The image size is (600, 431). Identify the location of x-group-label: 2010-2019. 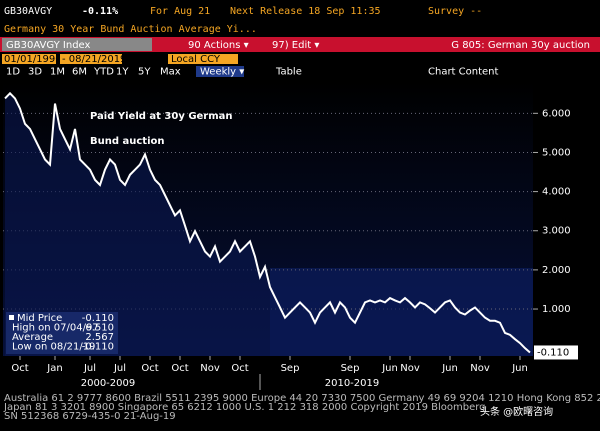
(352, 383).